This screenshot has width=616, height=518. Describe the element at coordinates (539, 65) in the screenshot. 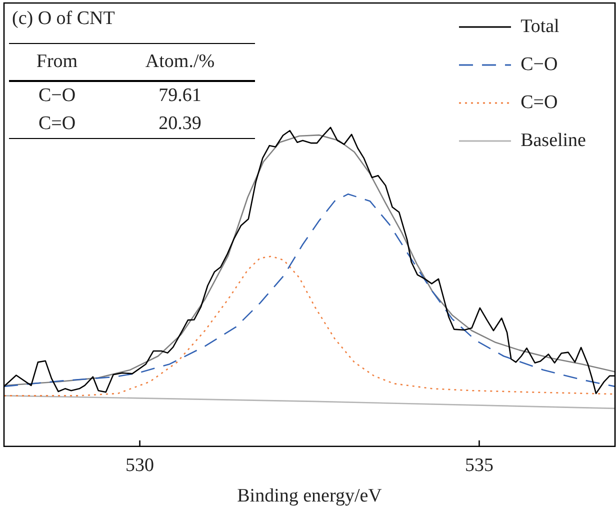

I see `legend-label: C−O` at that location.